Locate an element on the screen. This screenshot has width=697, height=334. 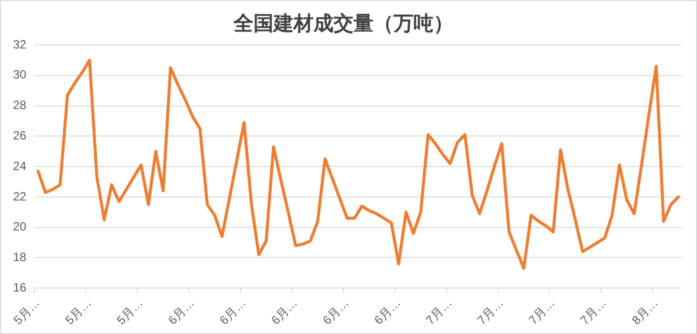
y-tick-label: 18 is located at coordinates (19, 257).